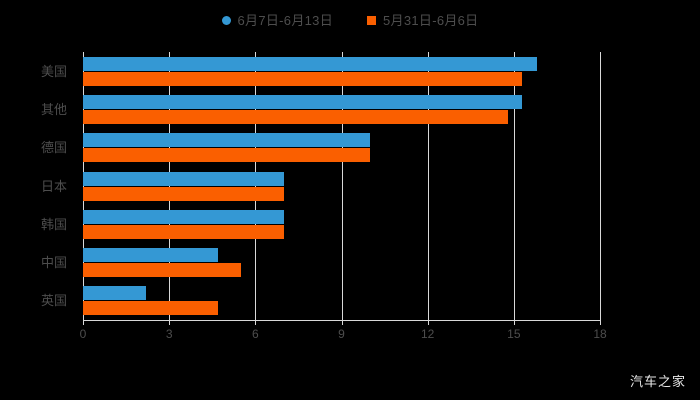  I want to click on y-axis-label-中国: 中国, so click(53, 263).